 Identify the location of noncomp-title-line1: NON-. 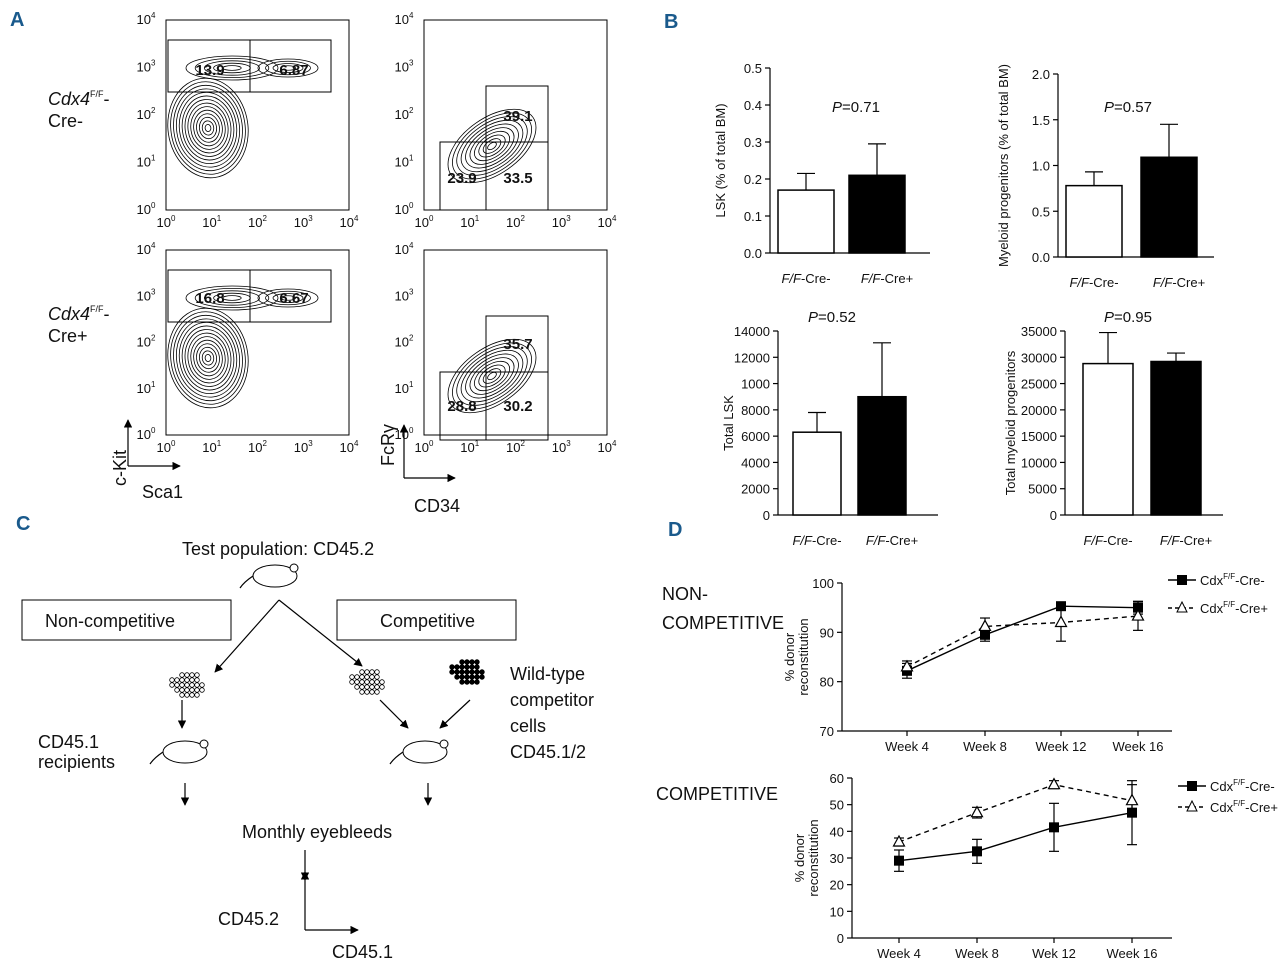
(685, 594).